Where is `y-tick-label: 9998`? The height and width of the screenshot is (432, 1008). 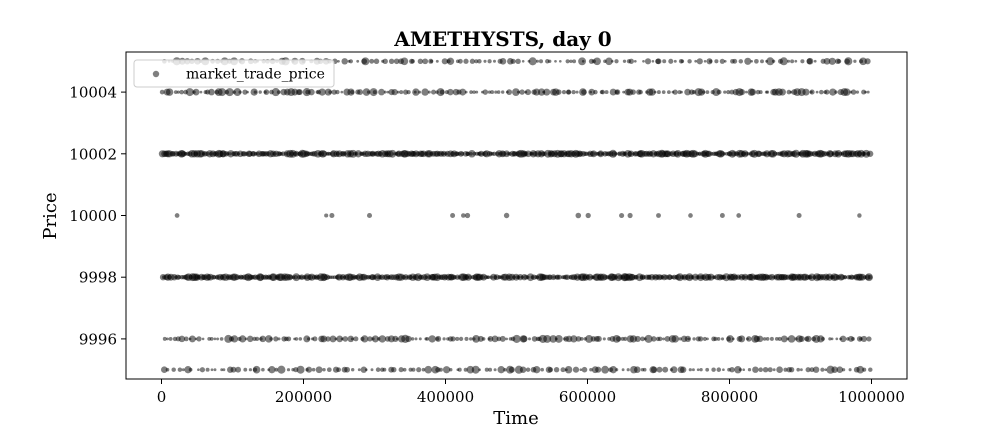 y-tick-label: 9998 is located at coordinates (98, 278).